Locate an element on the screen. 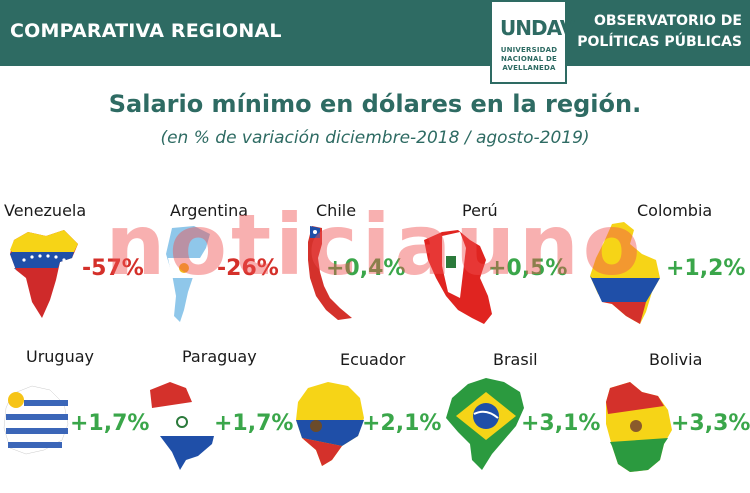  logo-line-1: UNIVERSIDAD is located at coordinates (529, 50).